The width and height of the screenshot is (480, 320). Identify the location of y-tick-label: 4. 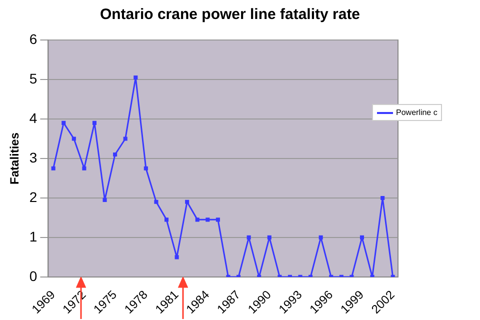
(33, 118).